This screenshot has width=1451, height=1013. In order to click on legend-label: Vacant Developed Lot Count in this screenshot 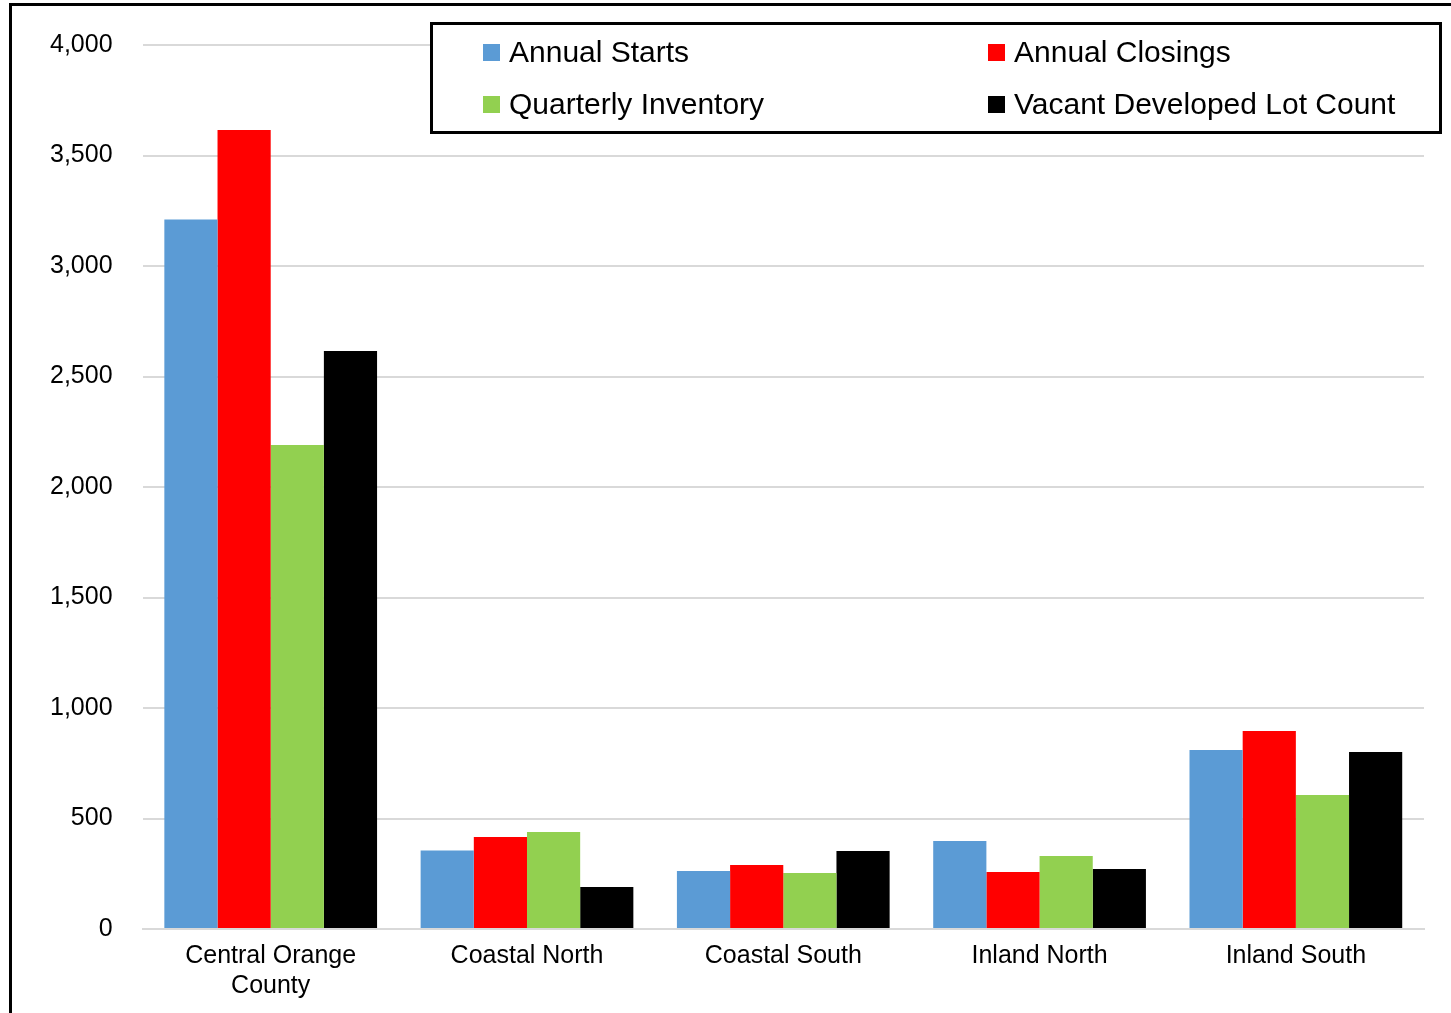, I will do `click(1205, 104)`.